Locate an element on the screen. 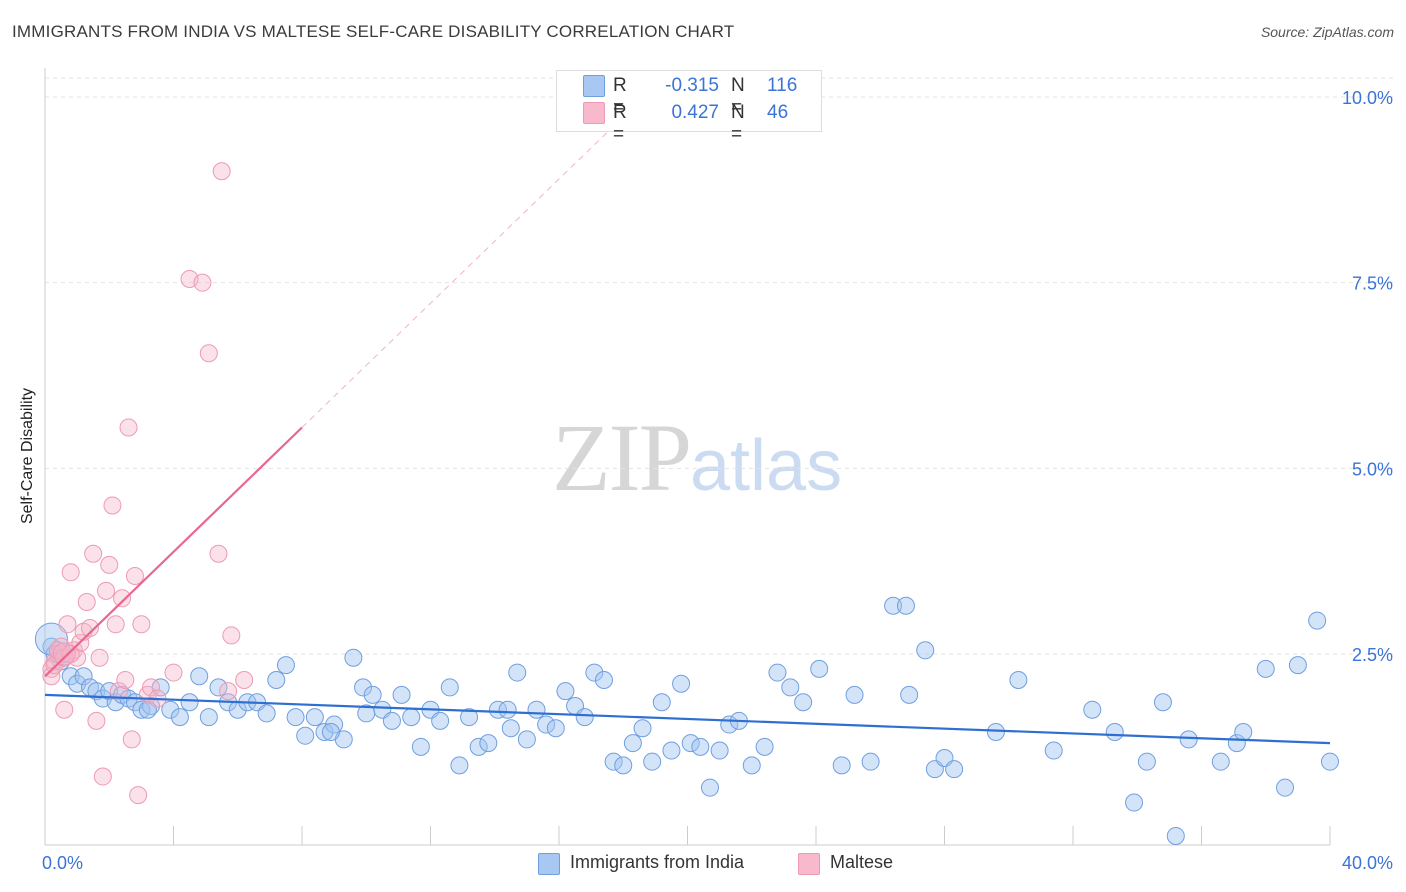 The width and height of the screenshot is (1406, 892). r-label: R = is located at coordinates (620, 123).